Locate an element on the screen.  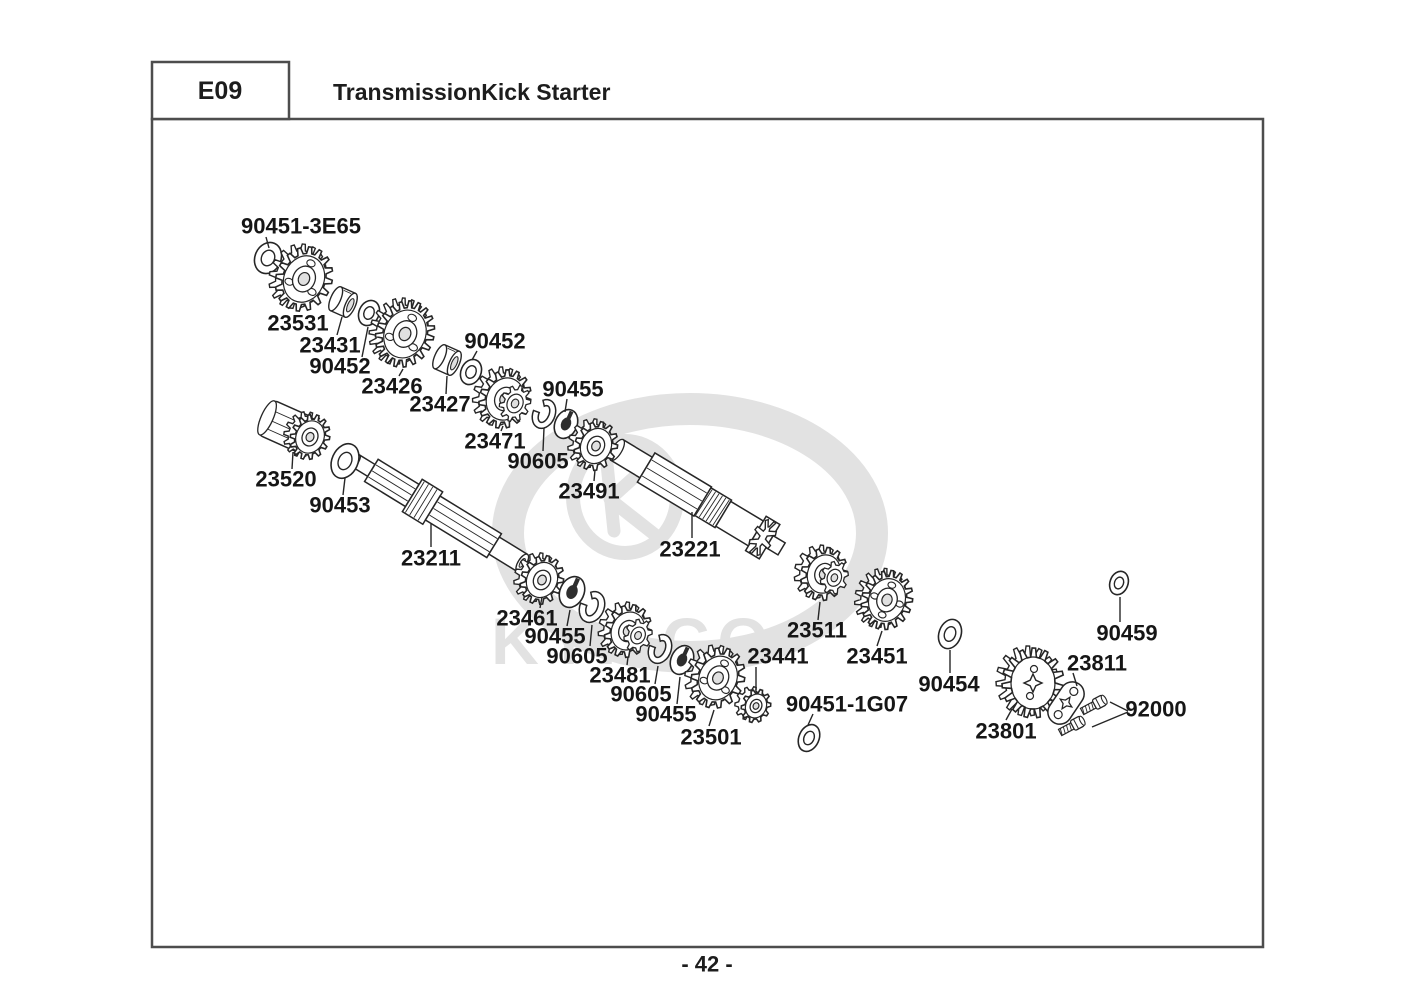
part-label-23441: 23441 is located at coordinates (777, 656).